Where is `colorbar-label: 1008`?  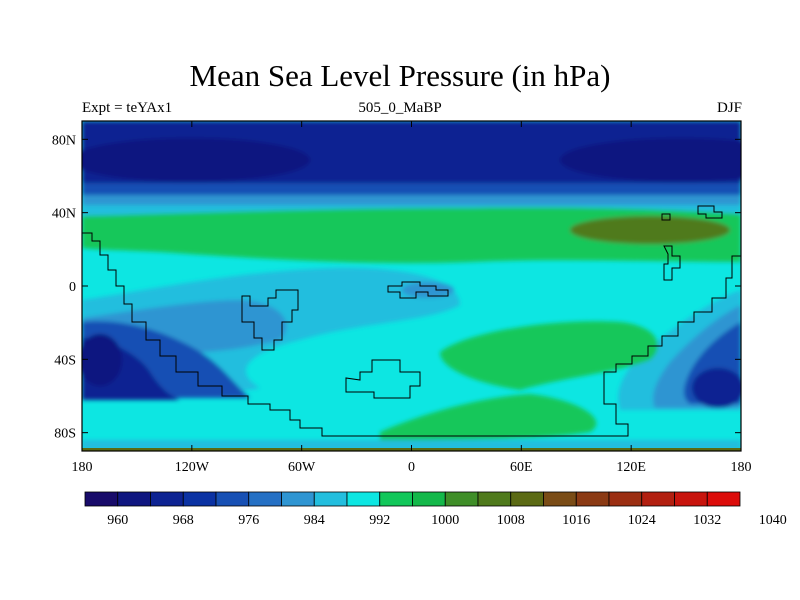 colorbar-label: 1008 is located at coordinates (511, 520).